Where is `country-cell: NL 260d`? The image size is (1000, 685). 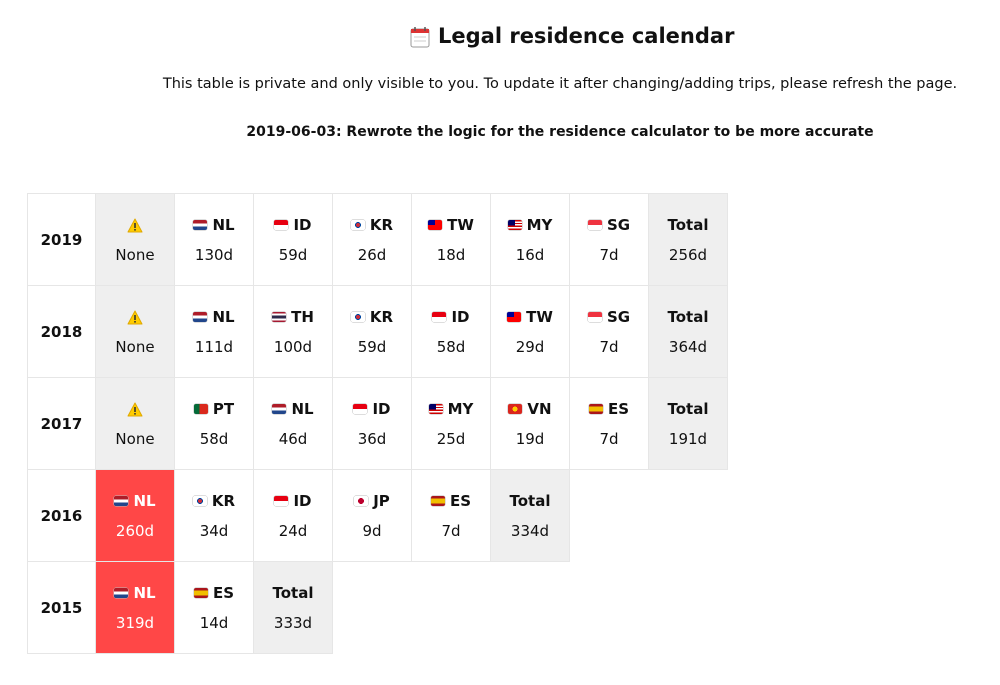
country-cell: NL 260d is located at coordinates (135, 515).